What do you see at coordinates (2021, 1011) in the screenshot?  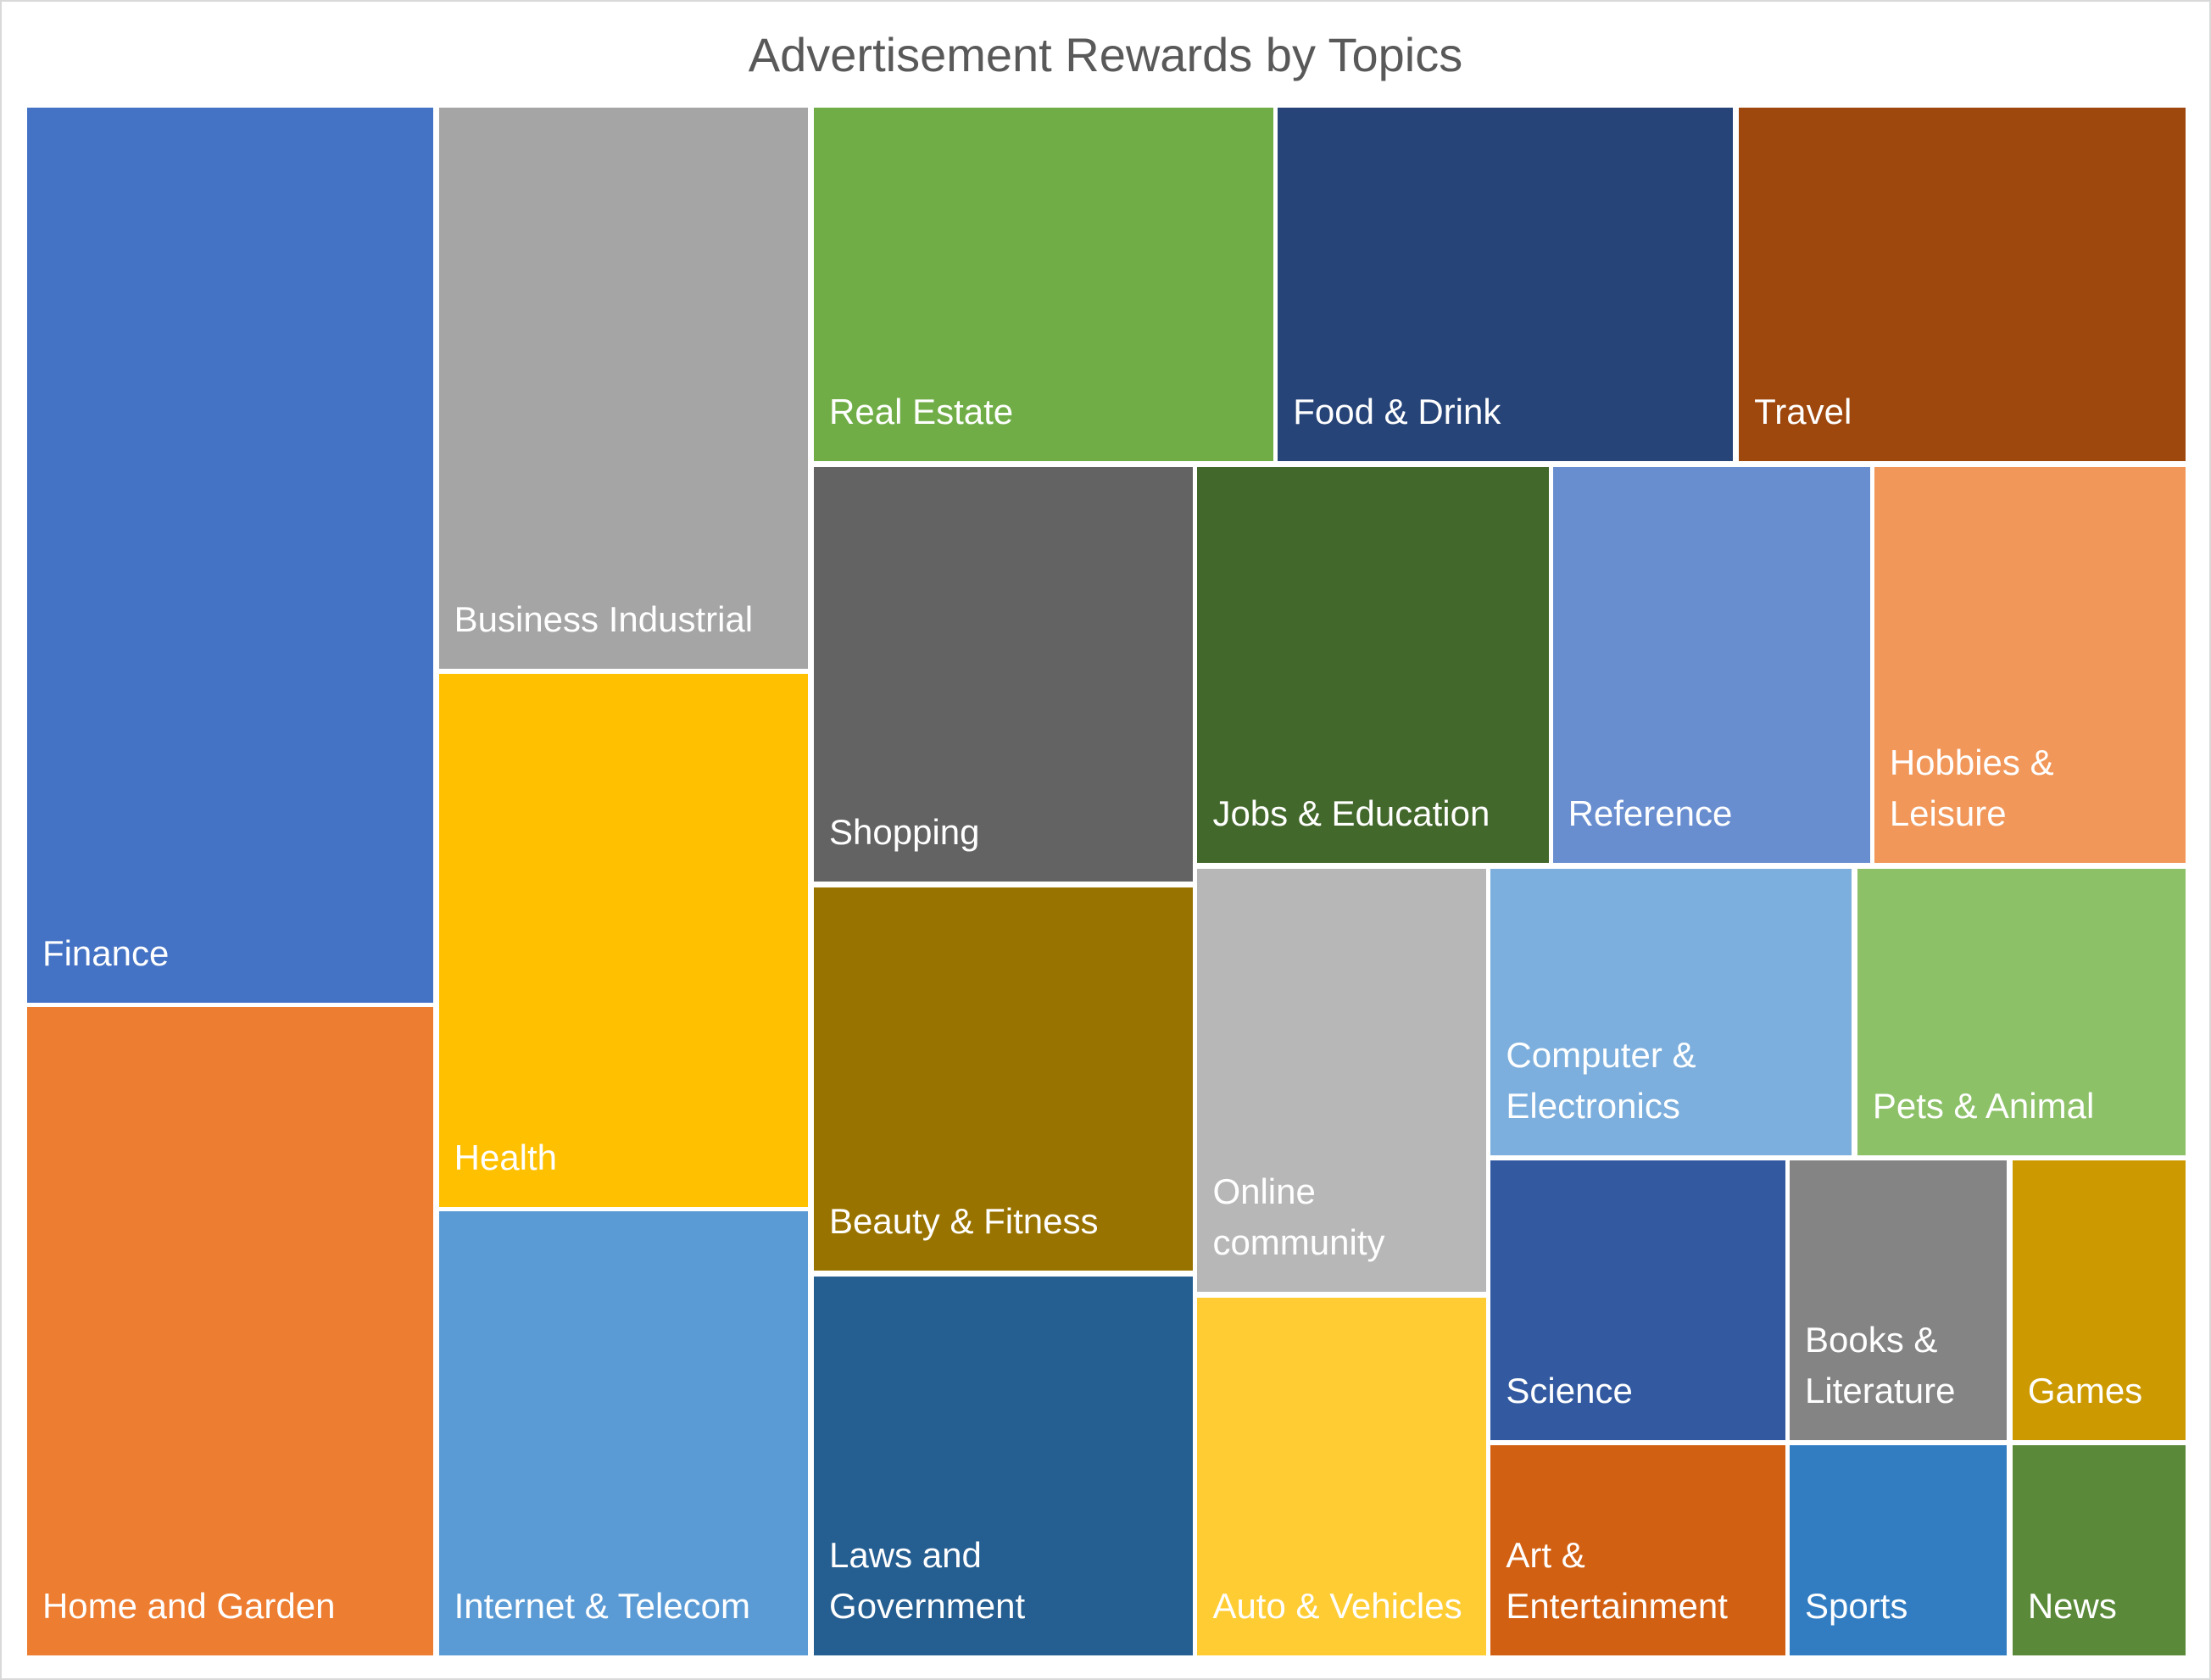 I see `treemap-tile-pets-animal: Pets & Animal` at bounding box center [2021, 1011].